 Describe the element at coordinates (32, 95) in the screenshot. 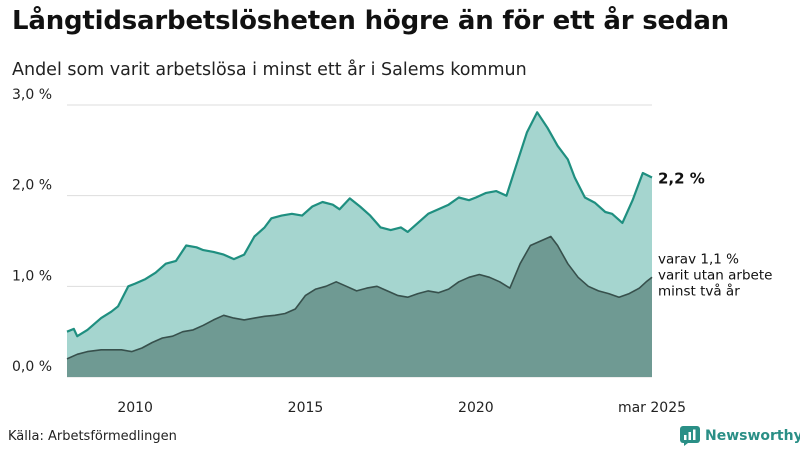

I see `y-tick-label-3: 3,0 %` at that location.